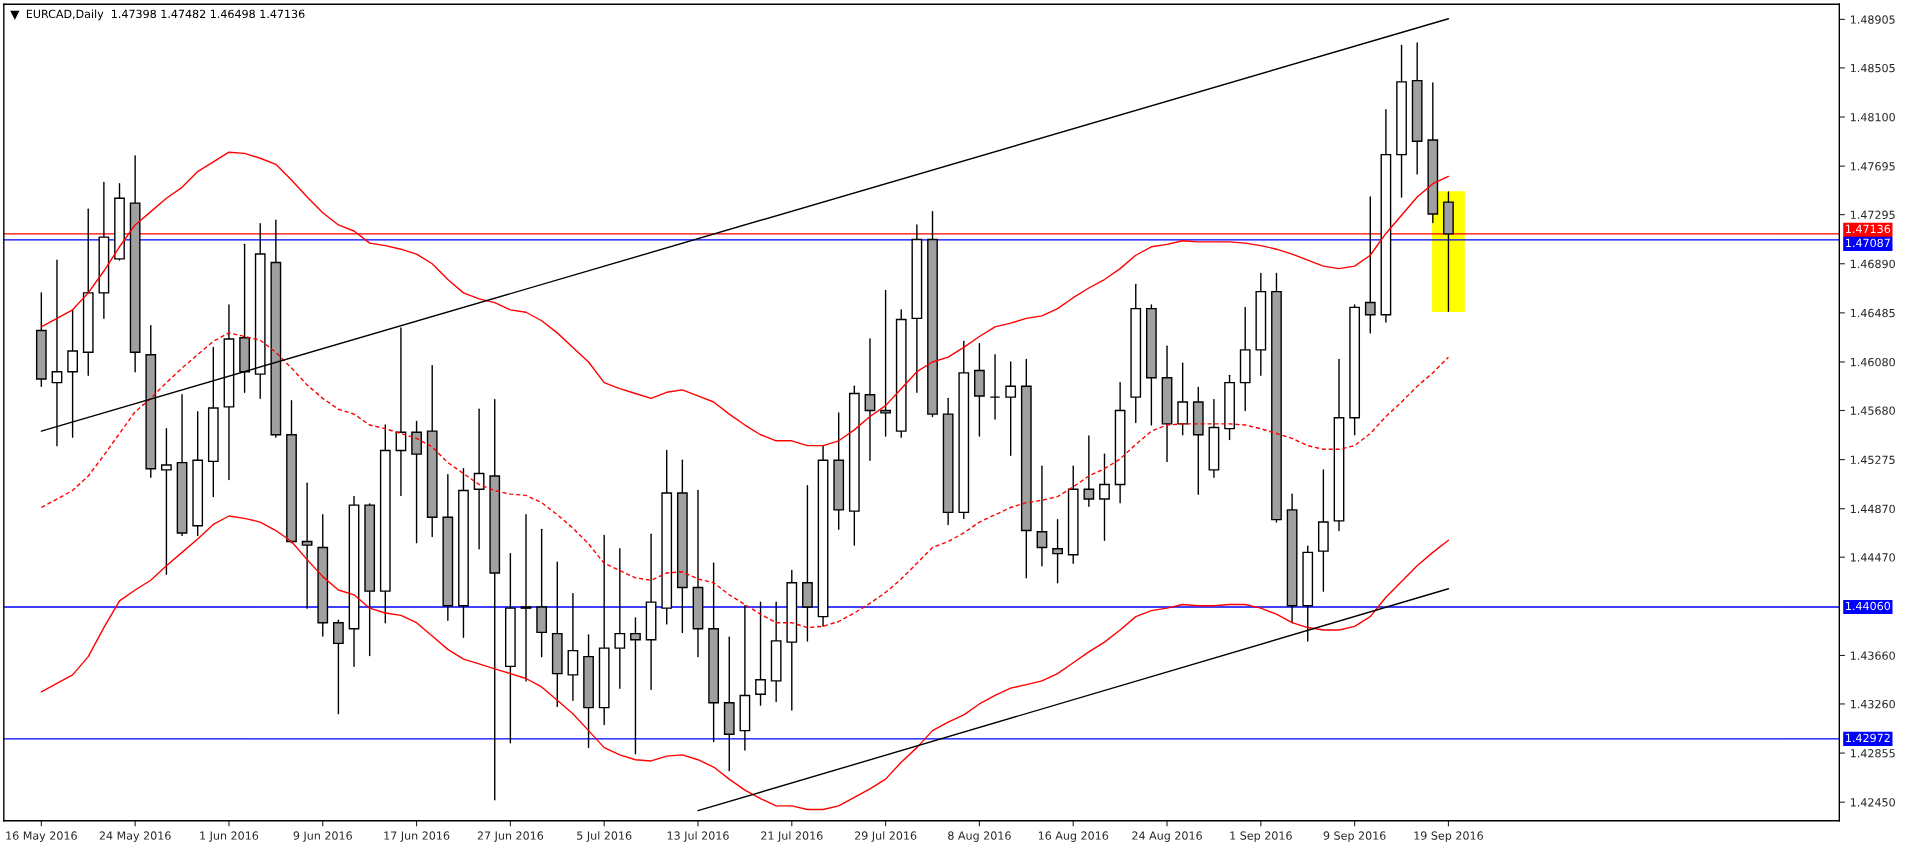  I want to click on x-tick-label: 1 Jun 2016, so click(229, 836).